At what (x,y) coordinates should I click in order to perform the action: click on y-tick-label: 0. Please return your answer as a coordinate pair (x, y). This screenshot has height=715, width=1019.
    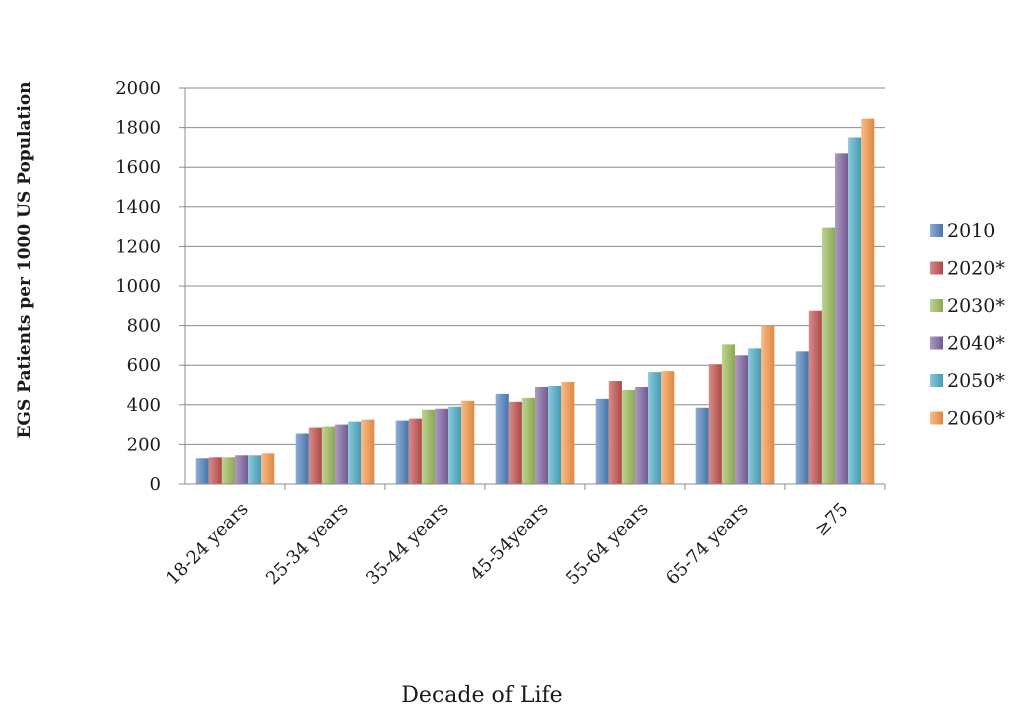
    Looking at the image, I should click on (155, 484).